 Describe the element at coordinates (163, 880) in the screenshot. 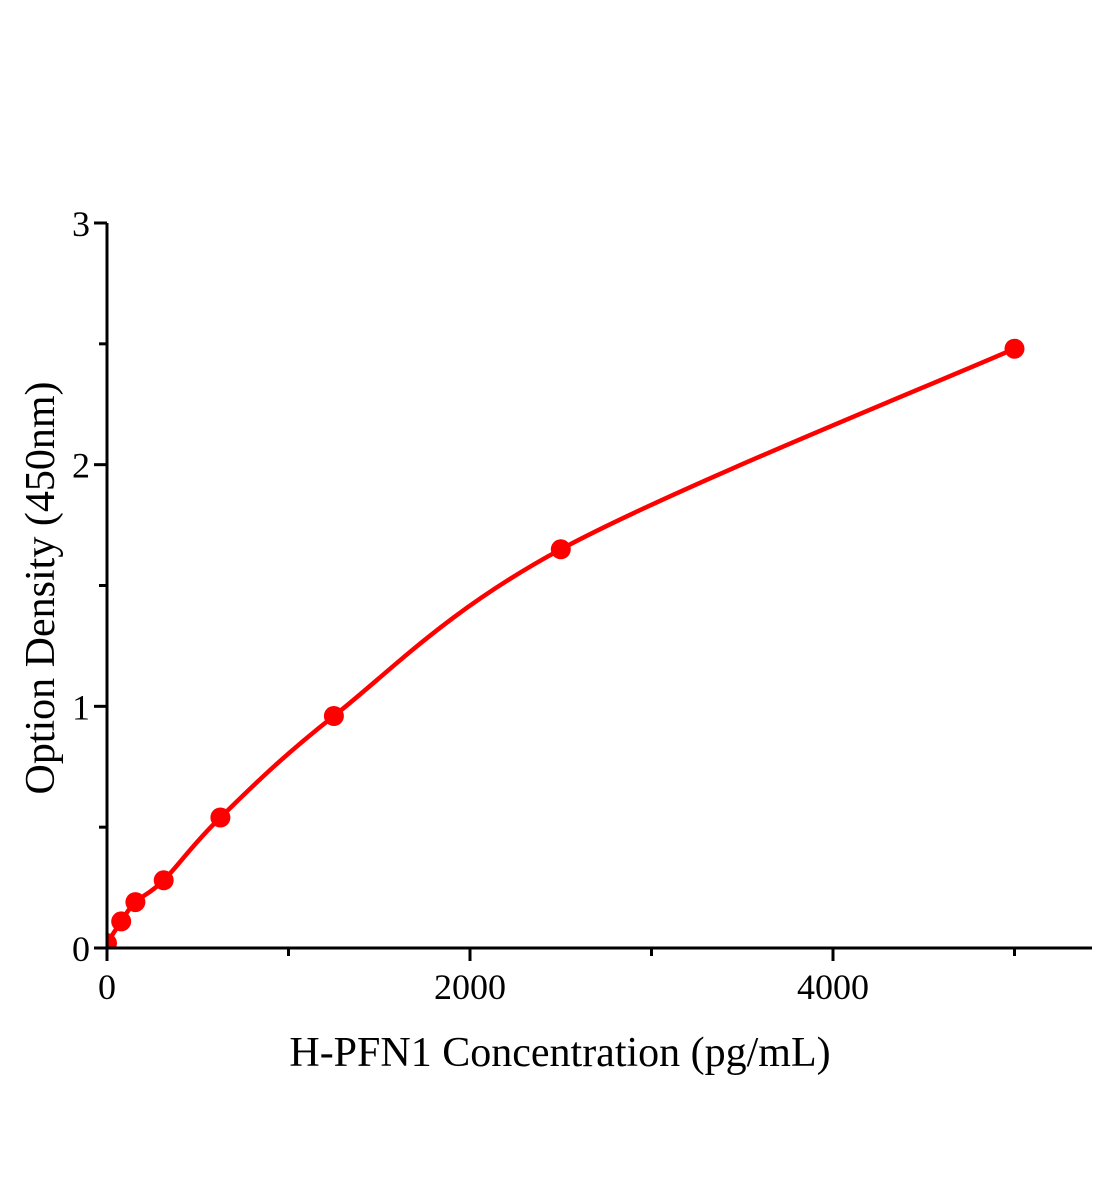

I see `data-point-312.5` at that location.